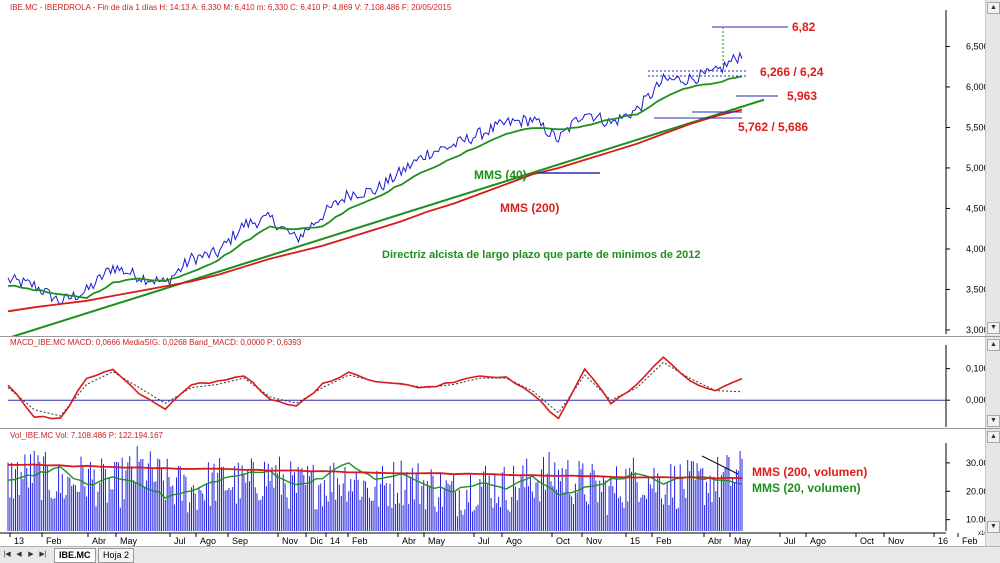 The image size is (1000, 563). I want to click on x-tick-label: 13, so click(19, 541).